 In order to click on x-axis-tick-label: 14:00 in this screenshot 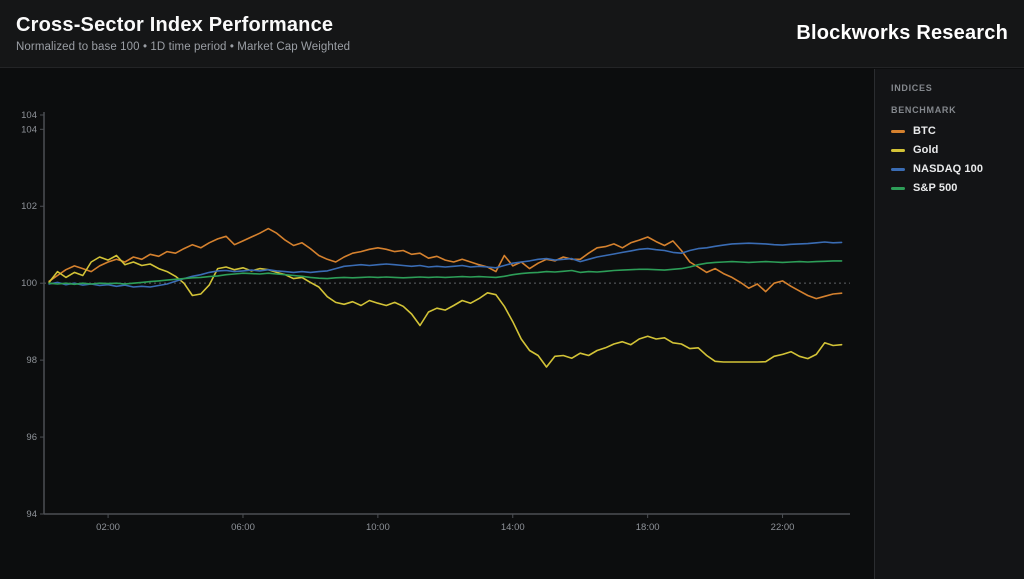, I will do `click(513, 527)`.